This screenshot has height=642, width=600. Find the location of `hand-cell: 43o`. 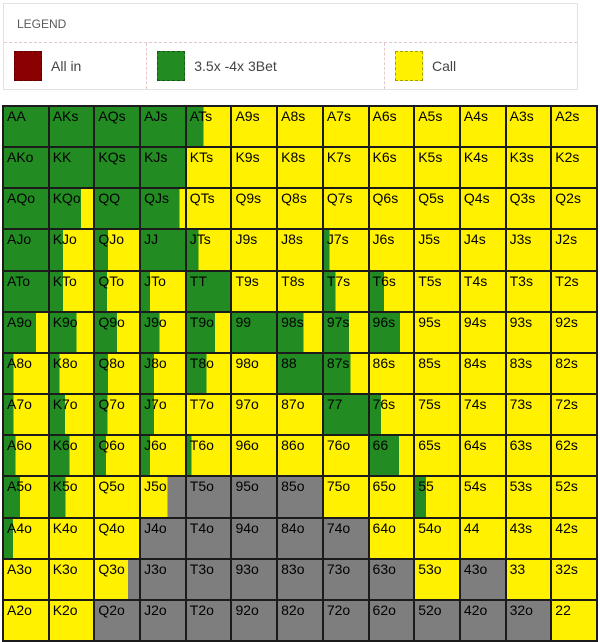

hand-cell: 43o is located at coordinates (482, 579).